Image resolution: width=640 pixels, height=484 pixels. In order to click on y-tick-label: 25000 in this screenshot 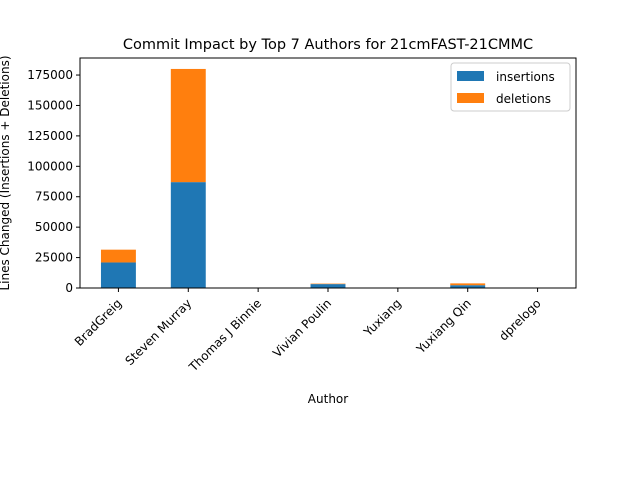, I will do `click(54, 258)`.